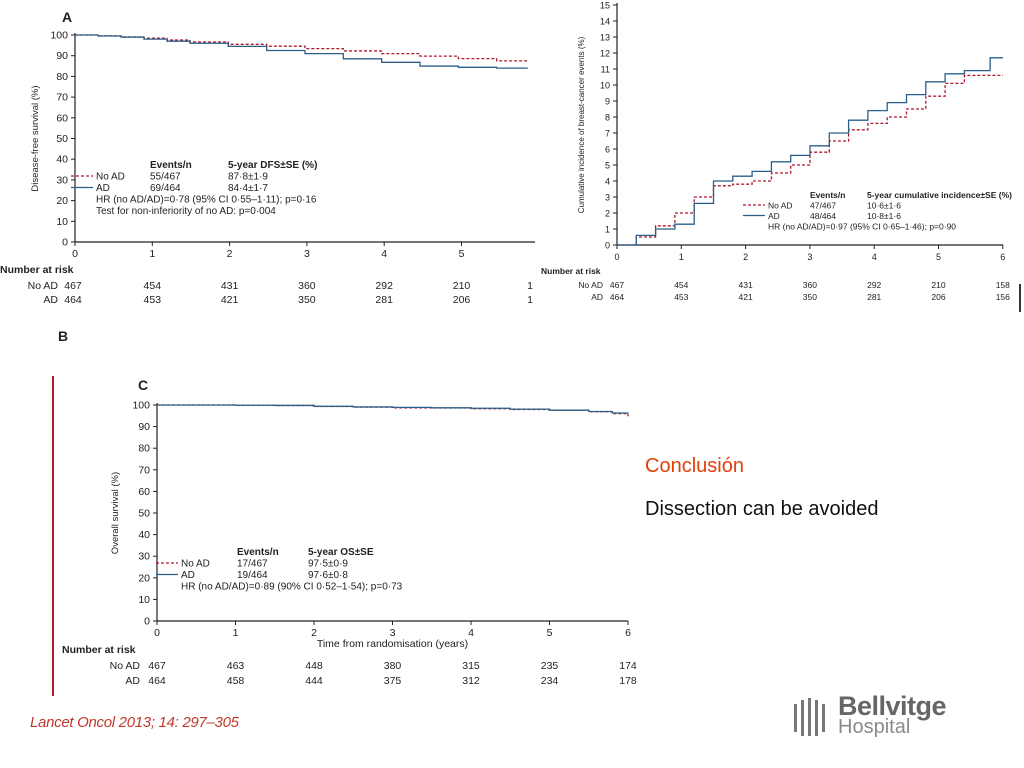  I want to click on chart2-series-ad-line, so click(810, 151).